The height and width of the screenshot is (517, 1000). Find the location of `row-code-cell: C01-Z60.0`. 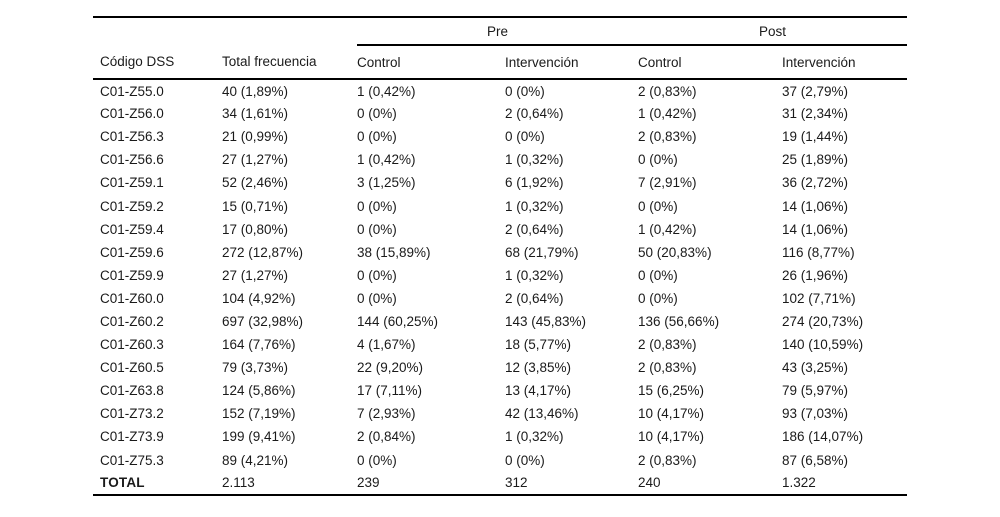

row-code-cell: C01-Z60.0 is located at coordinates (132, 298).